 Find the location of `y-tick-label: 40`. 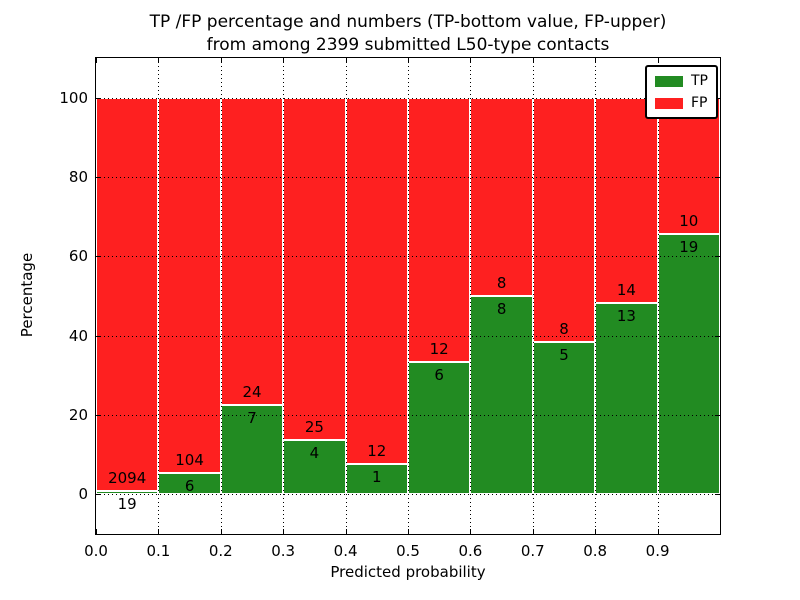

y-tick-label: 40 is located at coordinates (78, 335).